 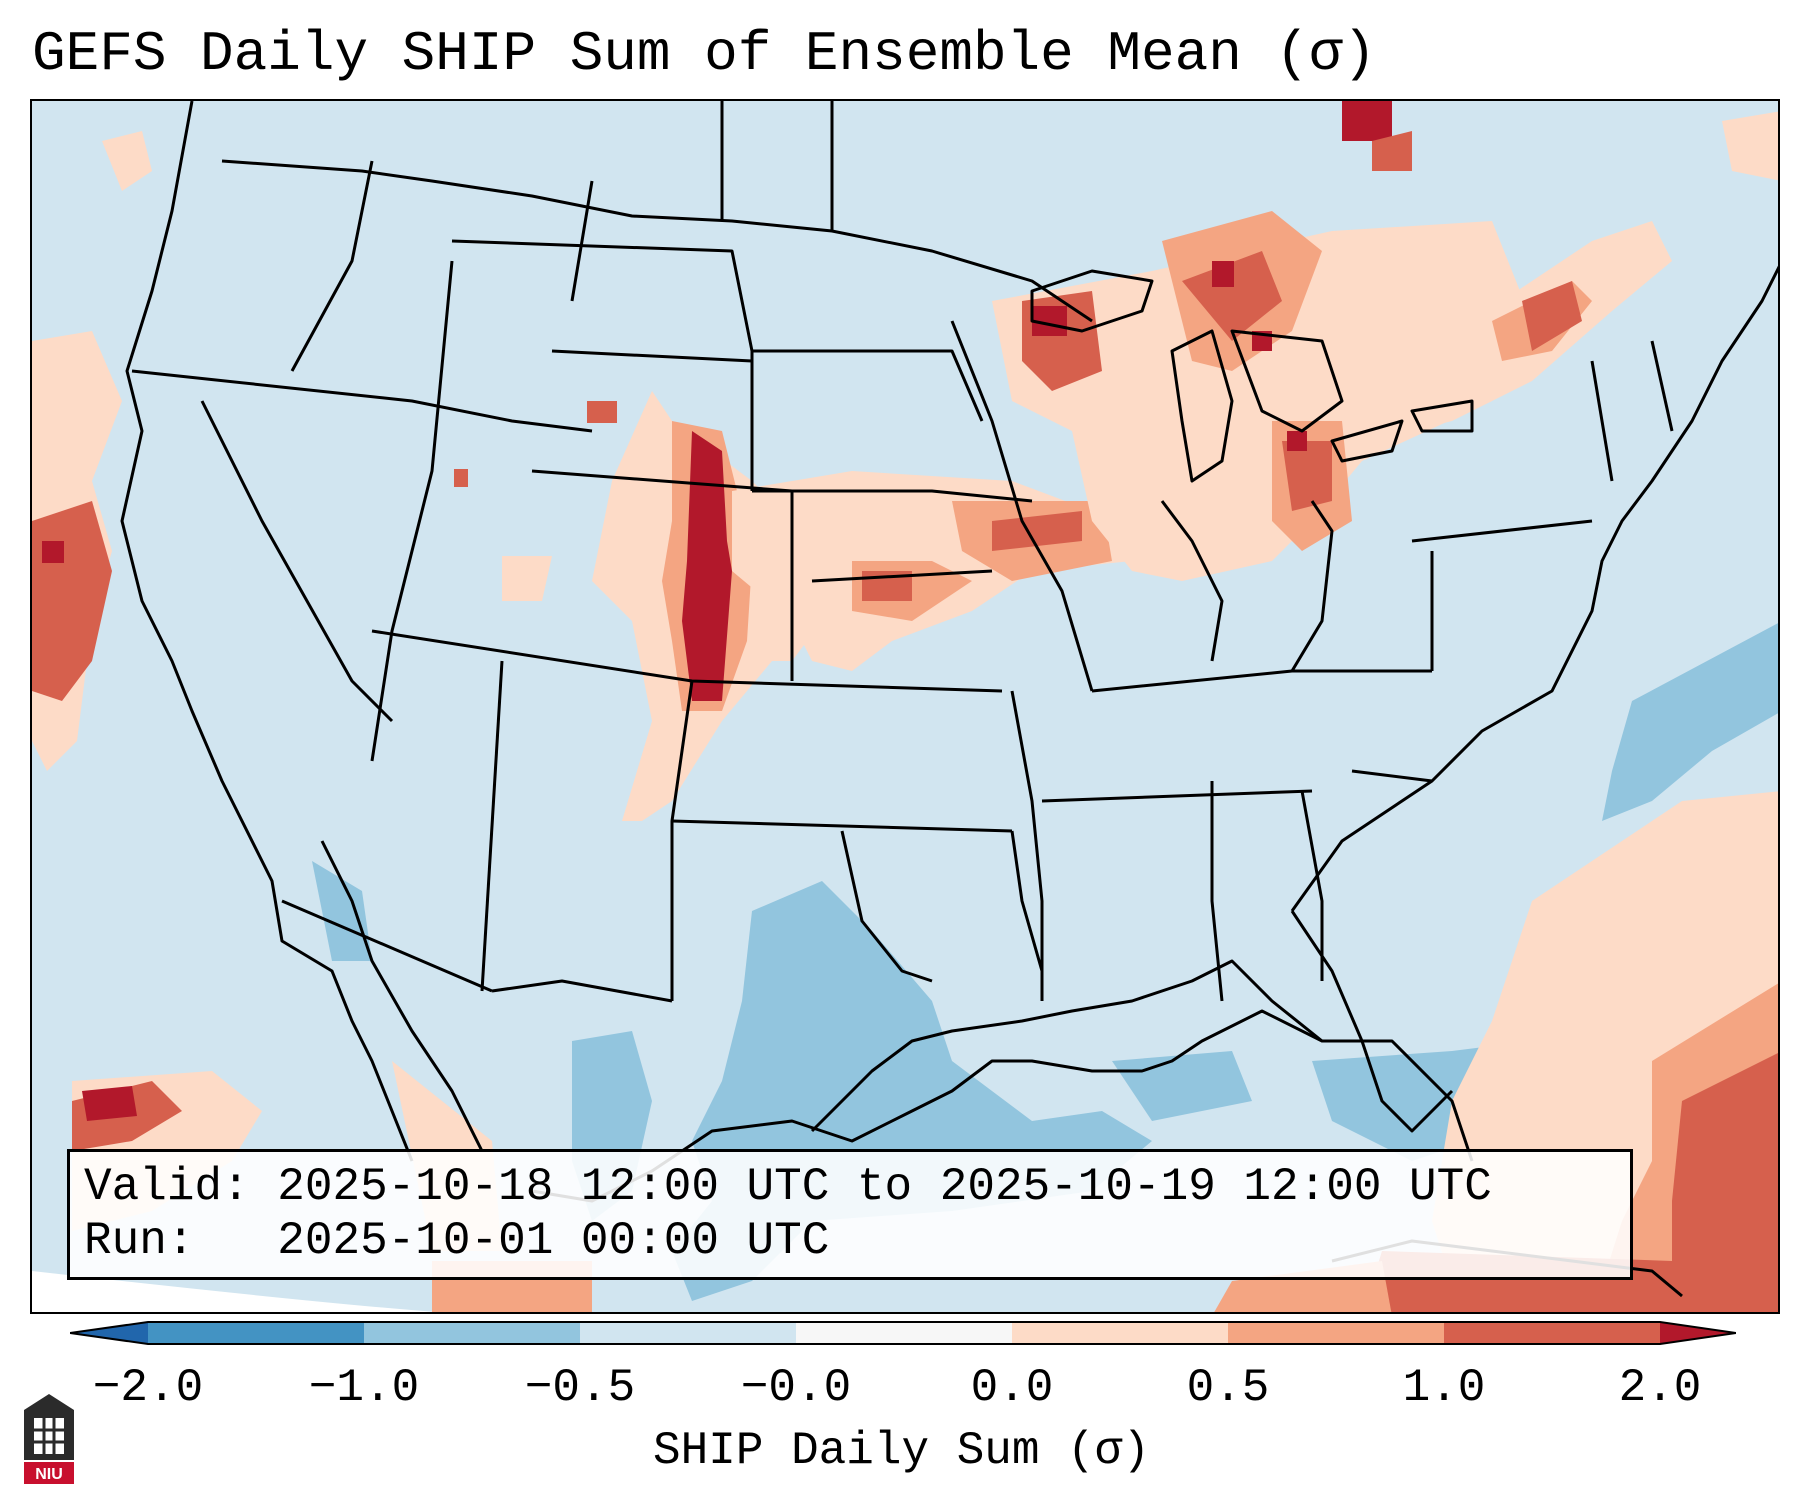 I want to click on atlantic-negative-anomaly, so click(x=1690, y=722).